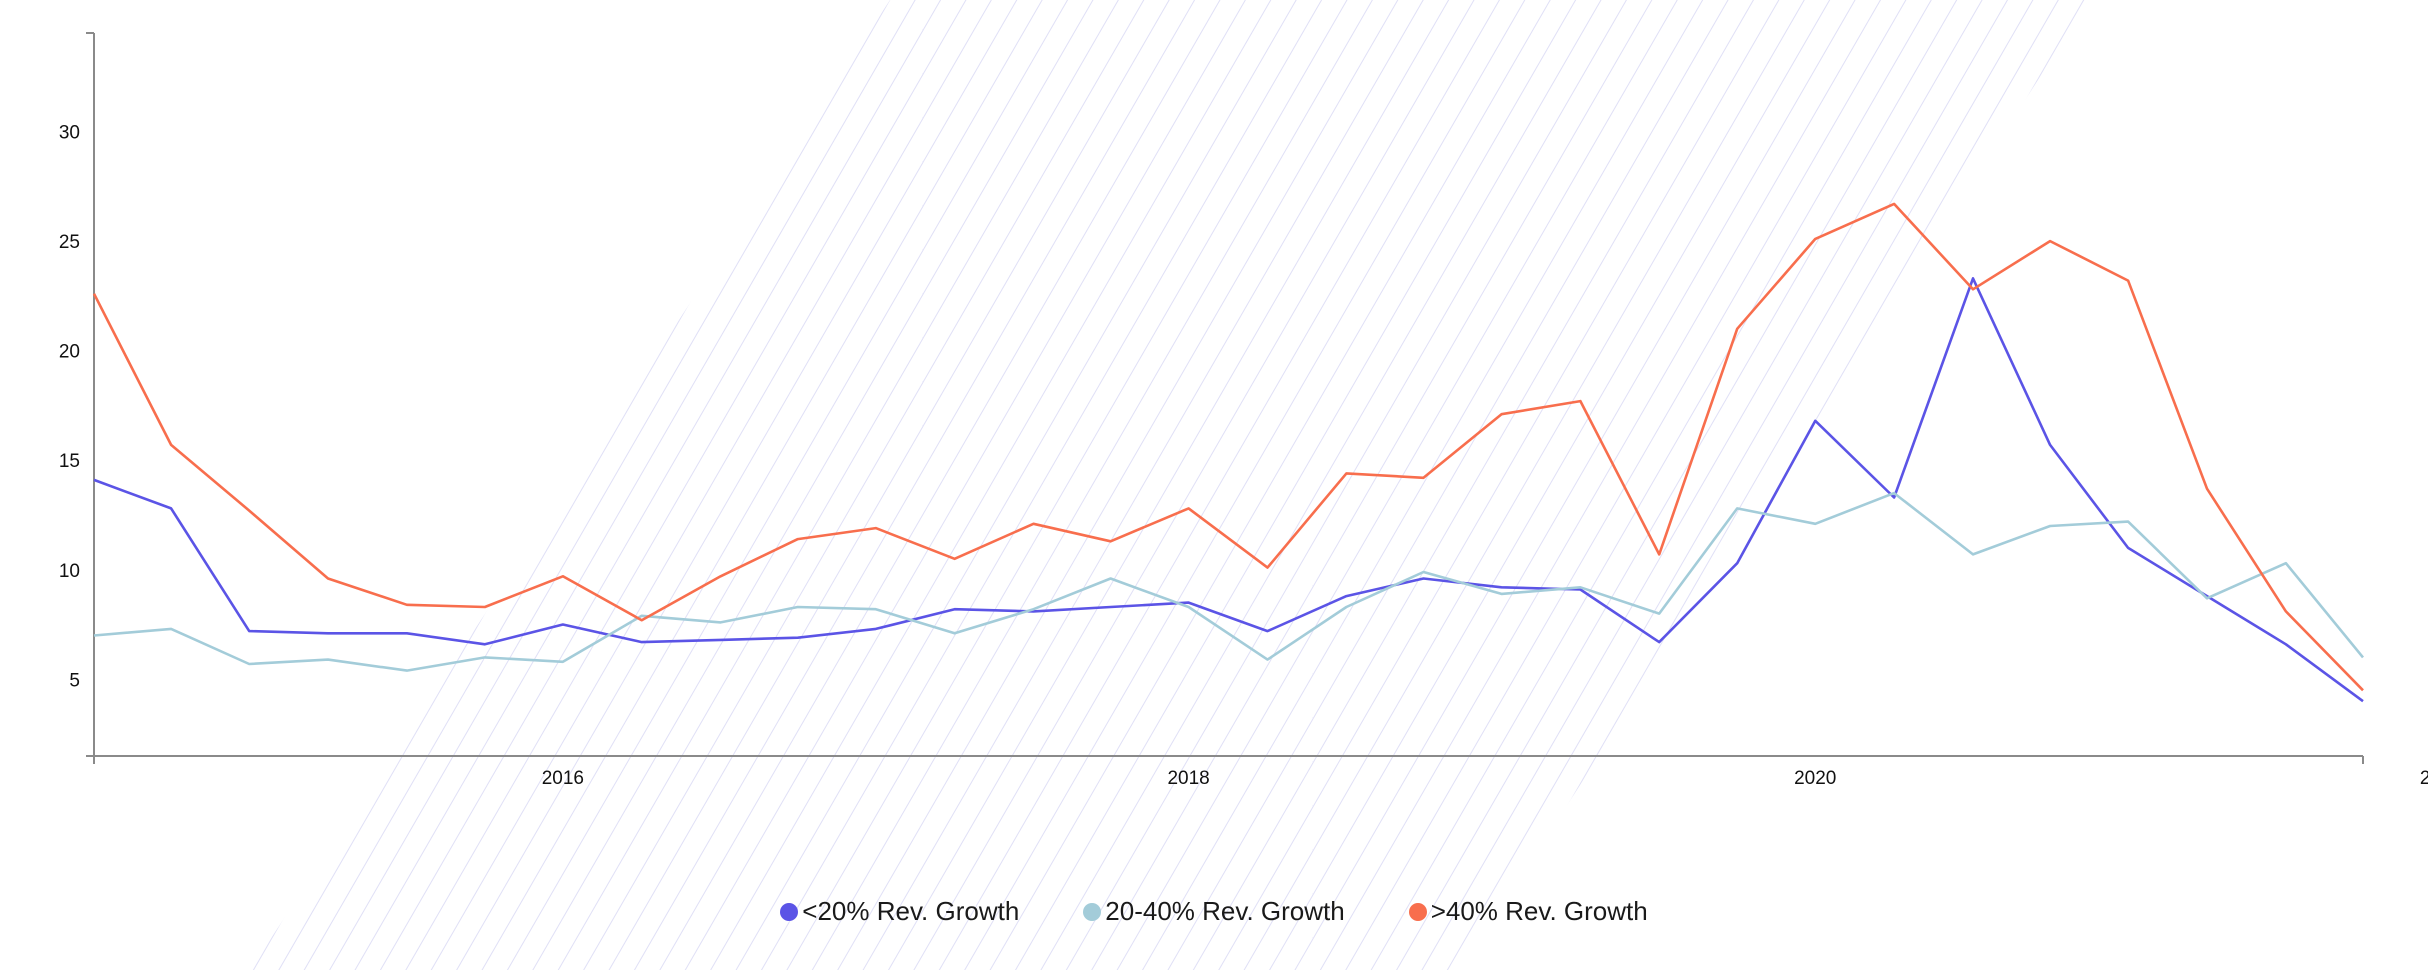 The width and height of the screenshot is (2428, 975). Describe the element at coordinates (69, 571) in the screenshot. I see `y-tick-label: 10` at that location.